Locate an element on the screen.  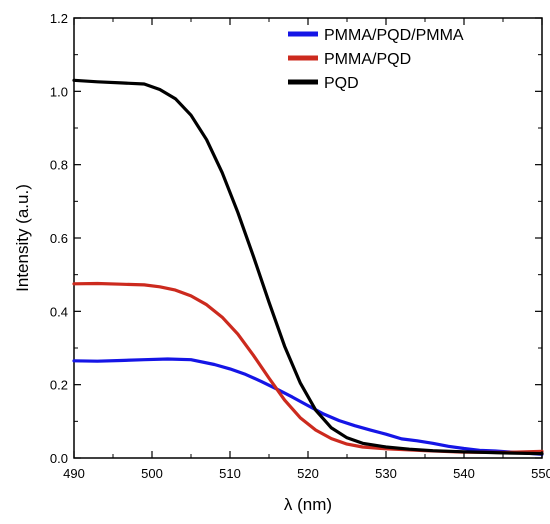
y-tick-label: 0.4 is located at coordinates (59, 311).